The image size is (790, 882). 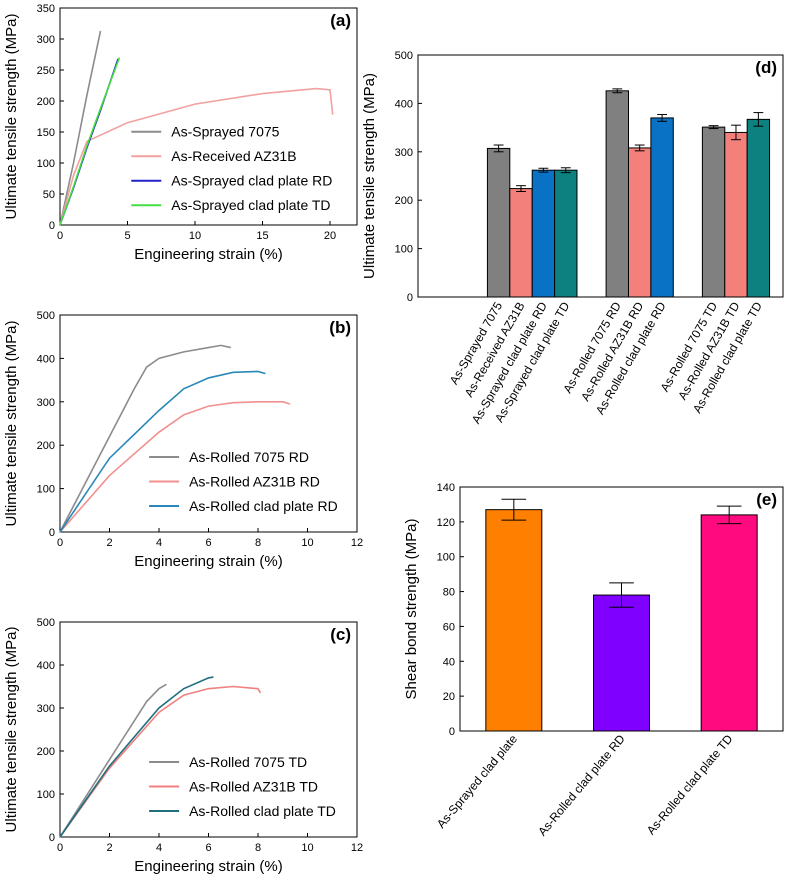 I want to click on x-tick-label: 20, so click(x=330, y=236).